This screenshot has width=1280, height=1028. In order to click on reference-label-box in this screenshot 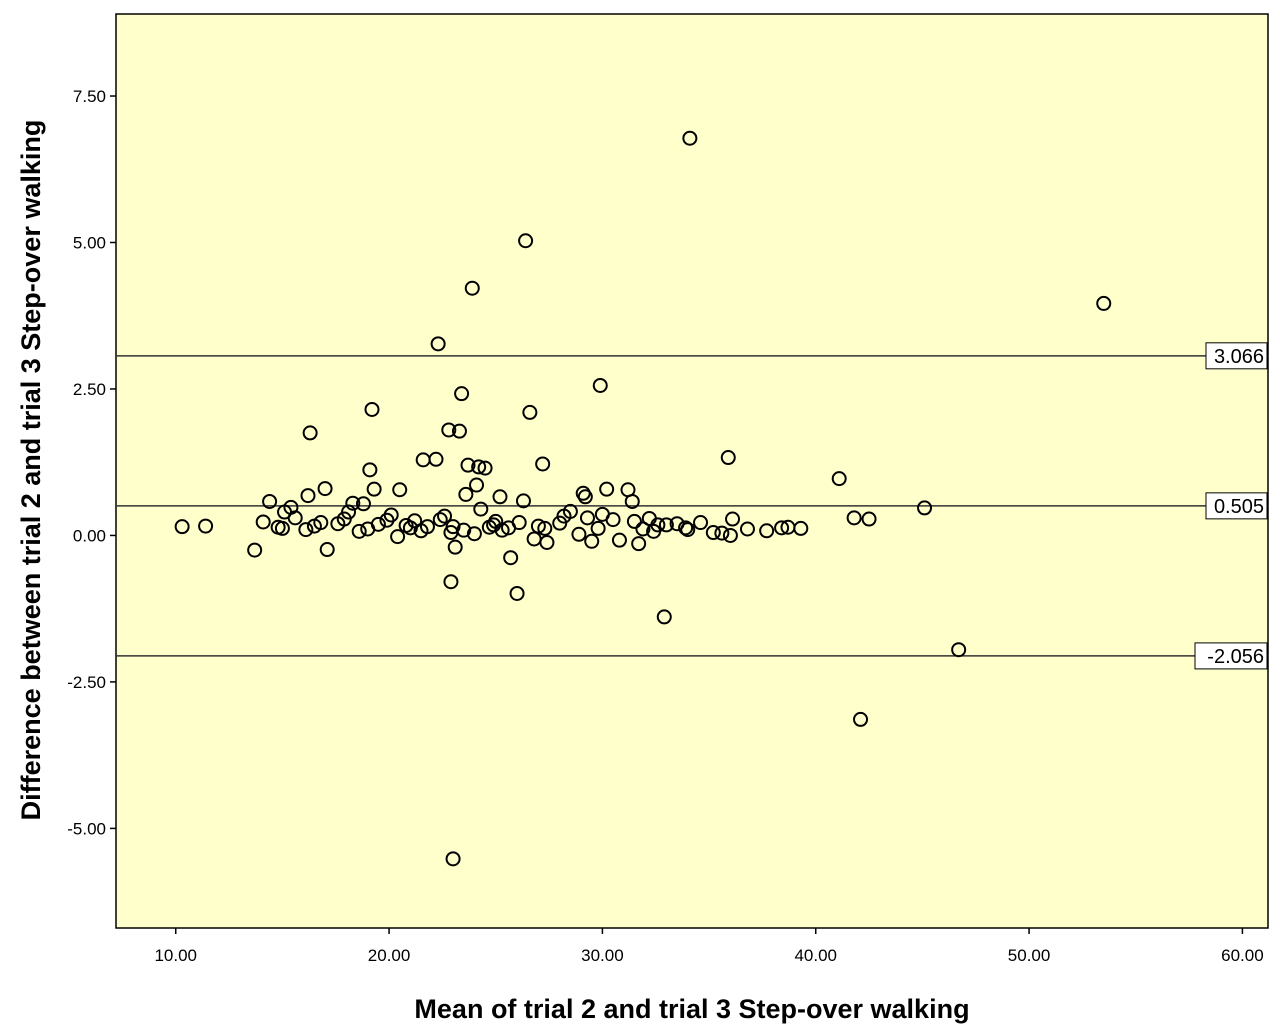, I will do `click(1236, 506)`.